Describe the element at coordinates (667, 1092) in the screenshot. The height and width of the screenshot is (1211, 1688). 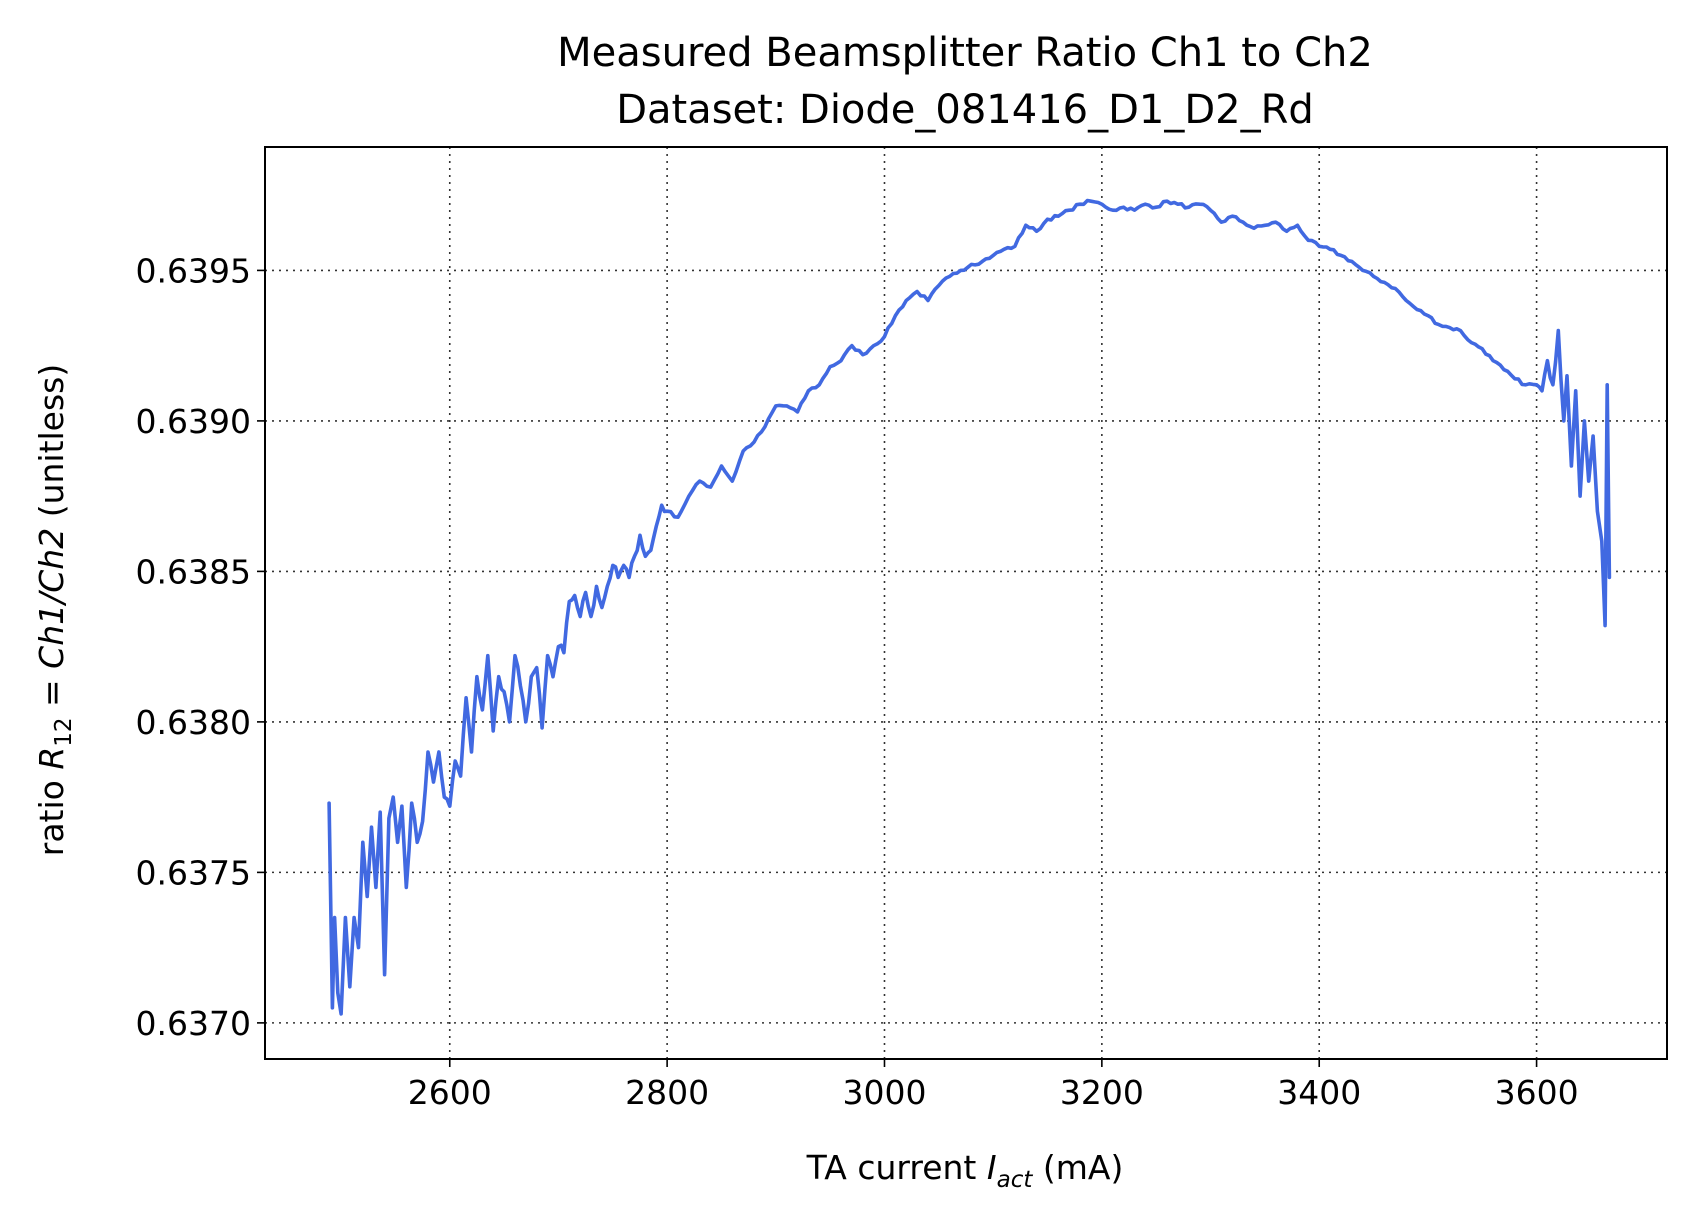
I see `x-tick-label: 2800` at that location.